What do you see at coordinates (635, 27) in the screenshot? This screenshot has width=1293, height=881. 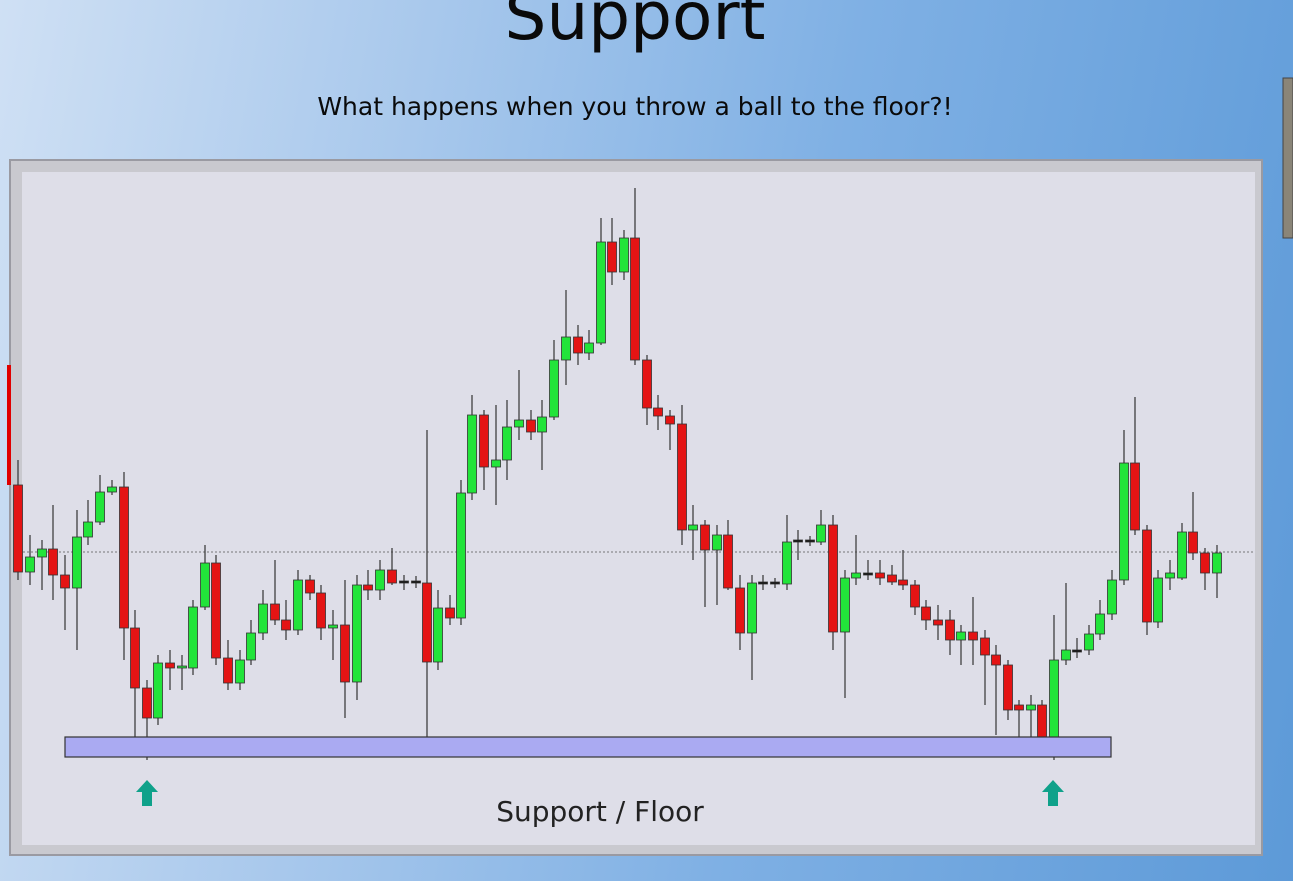 I see `slide-title: Support` at bounding box center [635, 27].